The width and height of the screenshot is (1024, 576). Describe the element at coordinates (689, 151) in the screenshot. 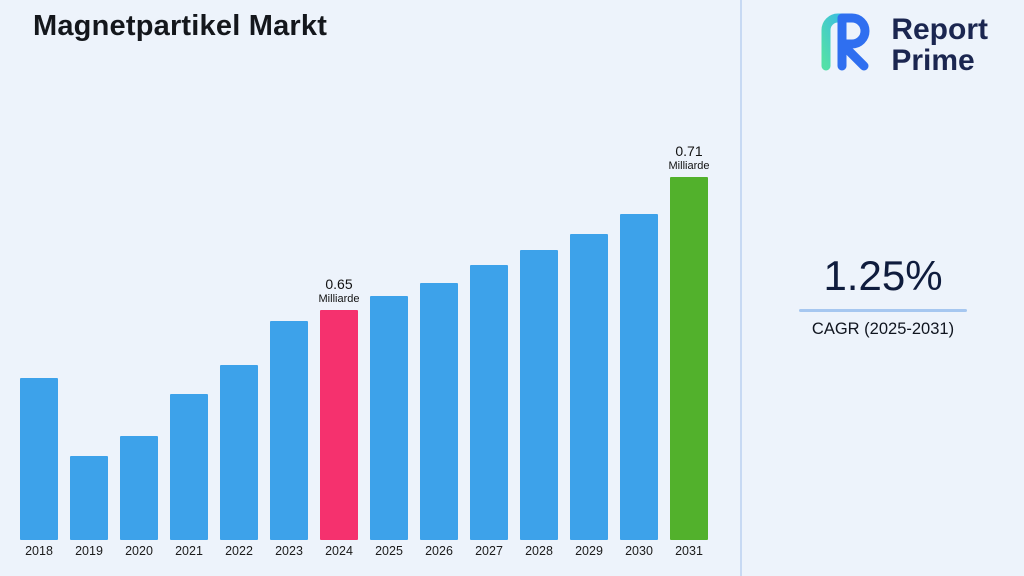

I see `bar-value-2031: 0.71` at that location.